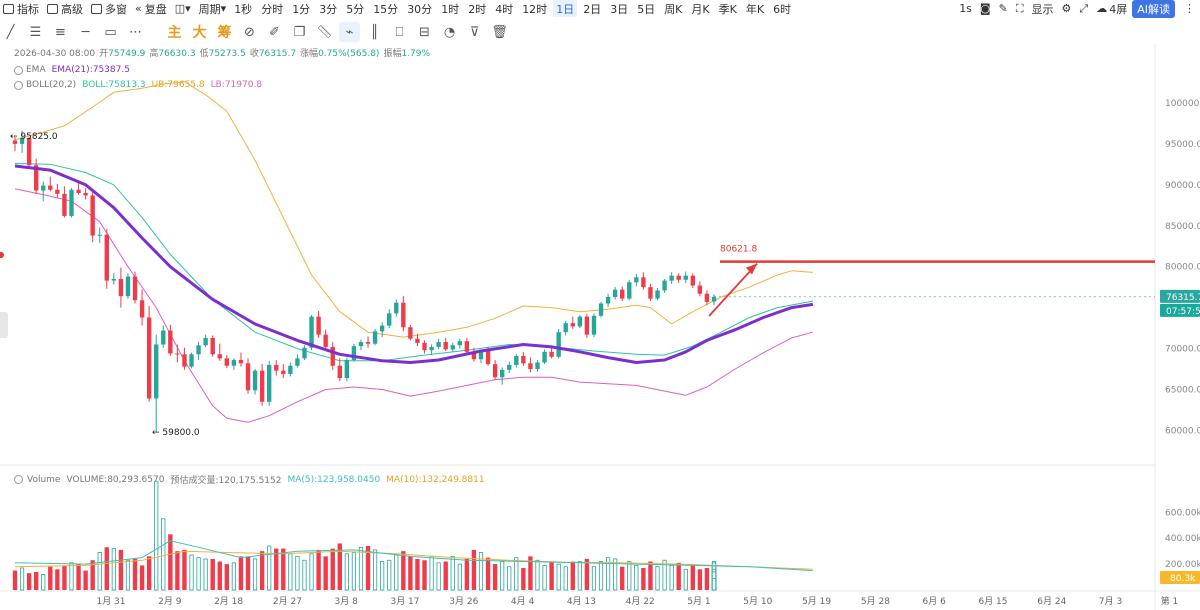  Describe the element at coordinates (1084, 8) in the screenshot. I see `expand-icon: ⤢` at that location.